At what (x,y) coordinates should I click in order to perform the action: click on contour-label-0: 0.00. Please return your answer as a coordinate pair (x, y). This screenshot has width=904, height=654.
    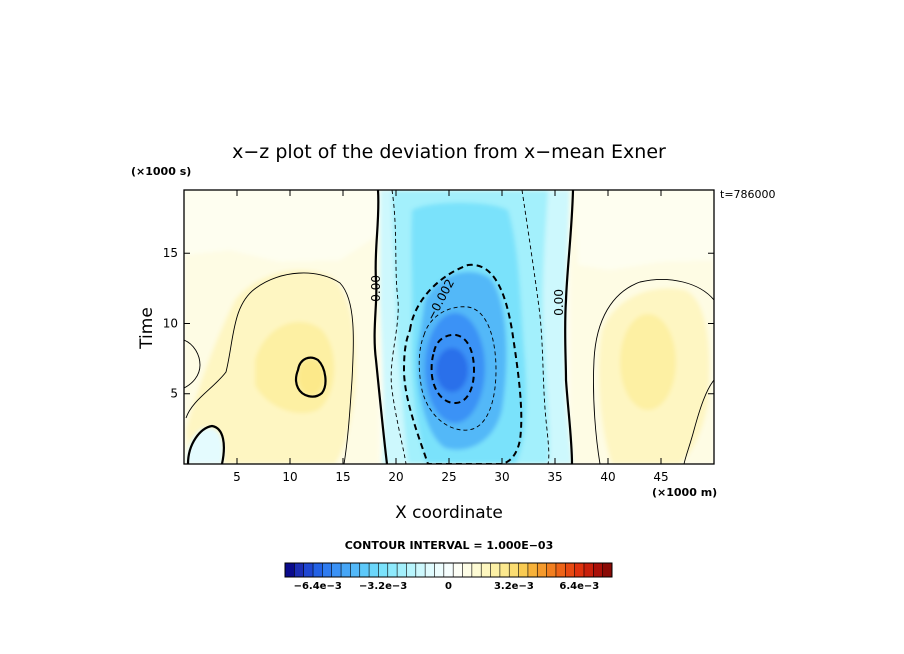
    Looking at the image, I should click on (376, 288).